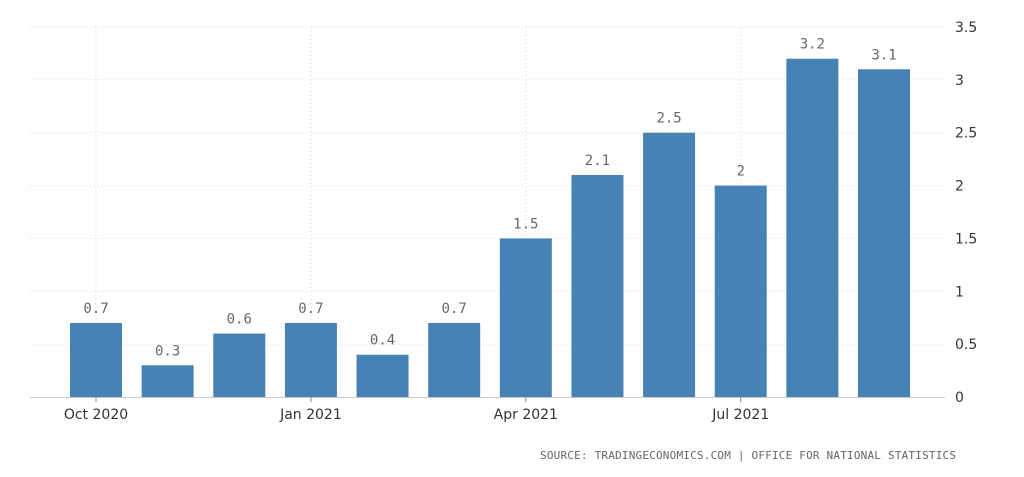 Image resolution: width=1024 pixels, height=477 pixels. I want to click on bar-jun-2021, so click(669, 264).